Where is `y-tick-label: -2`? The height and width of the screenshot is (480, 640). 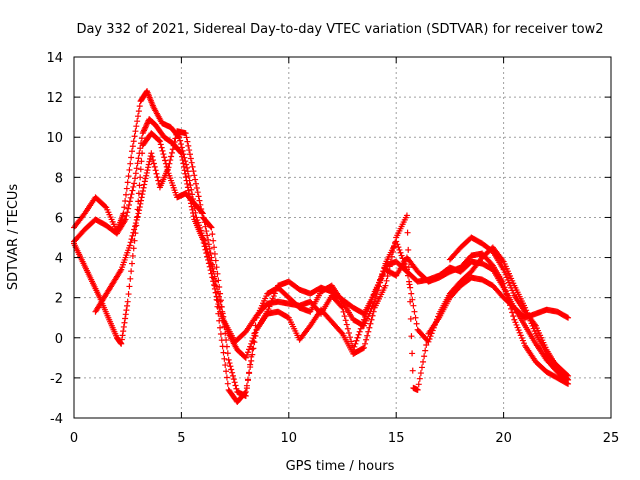
y-tick-label: -2 is located at coordinates (56, 379).